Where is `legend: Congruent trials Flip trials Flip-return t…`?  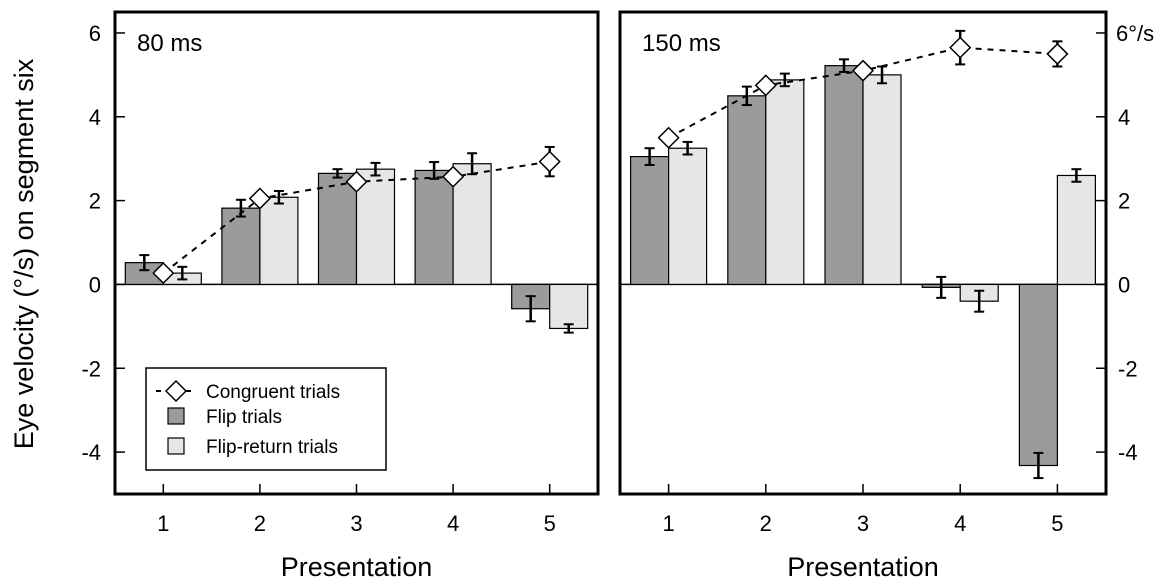
legend: Congruent trials Flip trials Flip-return t… is located at coordinates (266, 419).